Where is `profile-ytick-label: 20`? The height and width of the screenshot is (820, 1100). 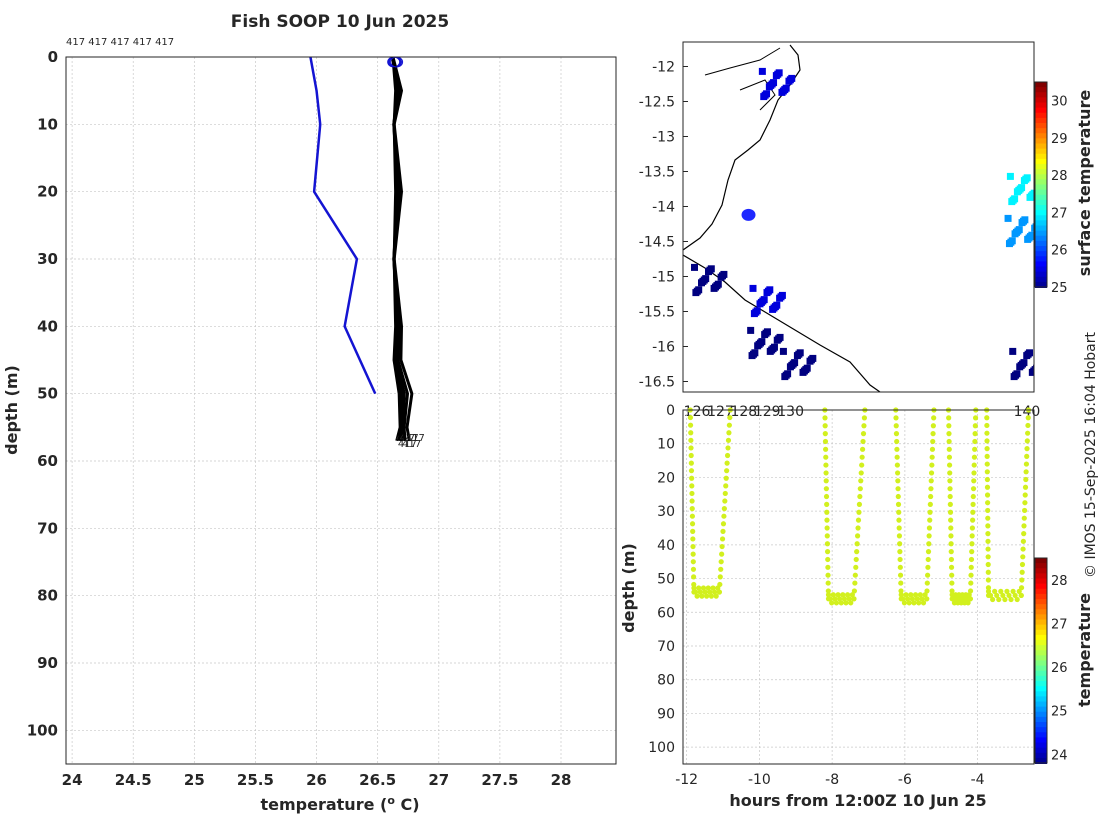 profile-ytick-label: 20 is located at coordinates (47, 192).